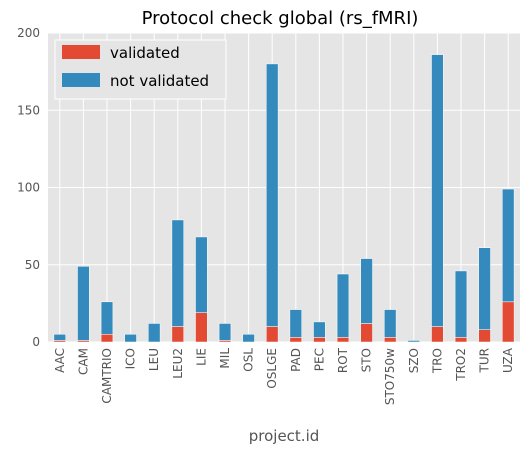 This screenshot has width=522, height=454. Describe the element at coordinates (145, 53) in the screenshot. I see `legend-label-validated: validated` at that location.